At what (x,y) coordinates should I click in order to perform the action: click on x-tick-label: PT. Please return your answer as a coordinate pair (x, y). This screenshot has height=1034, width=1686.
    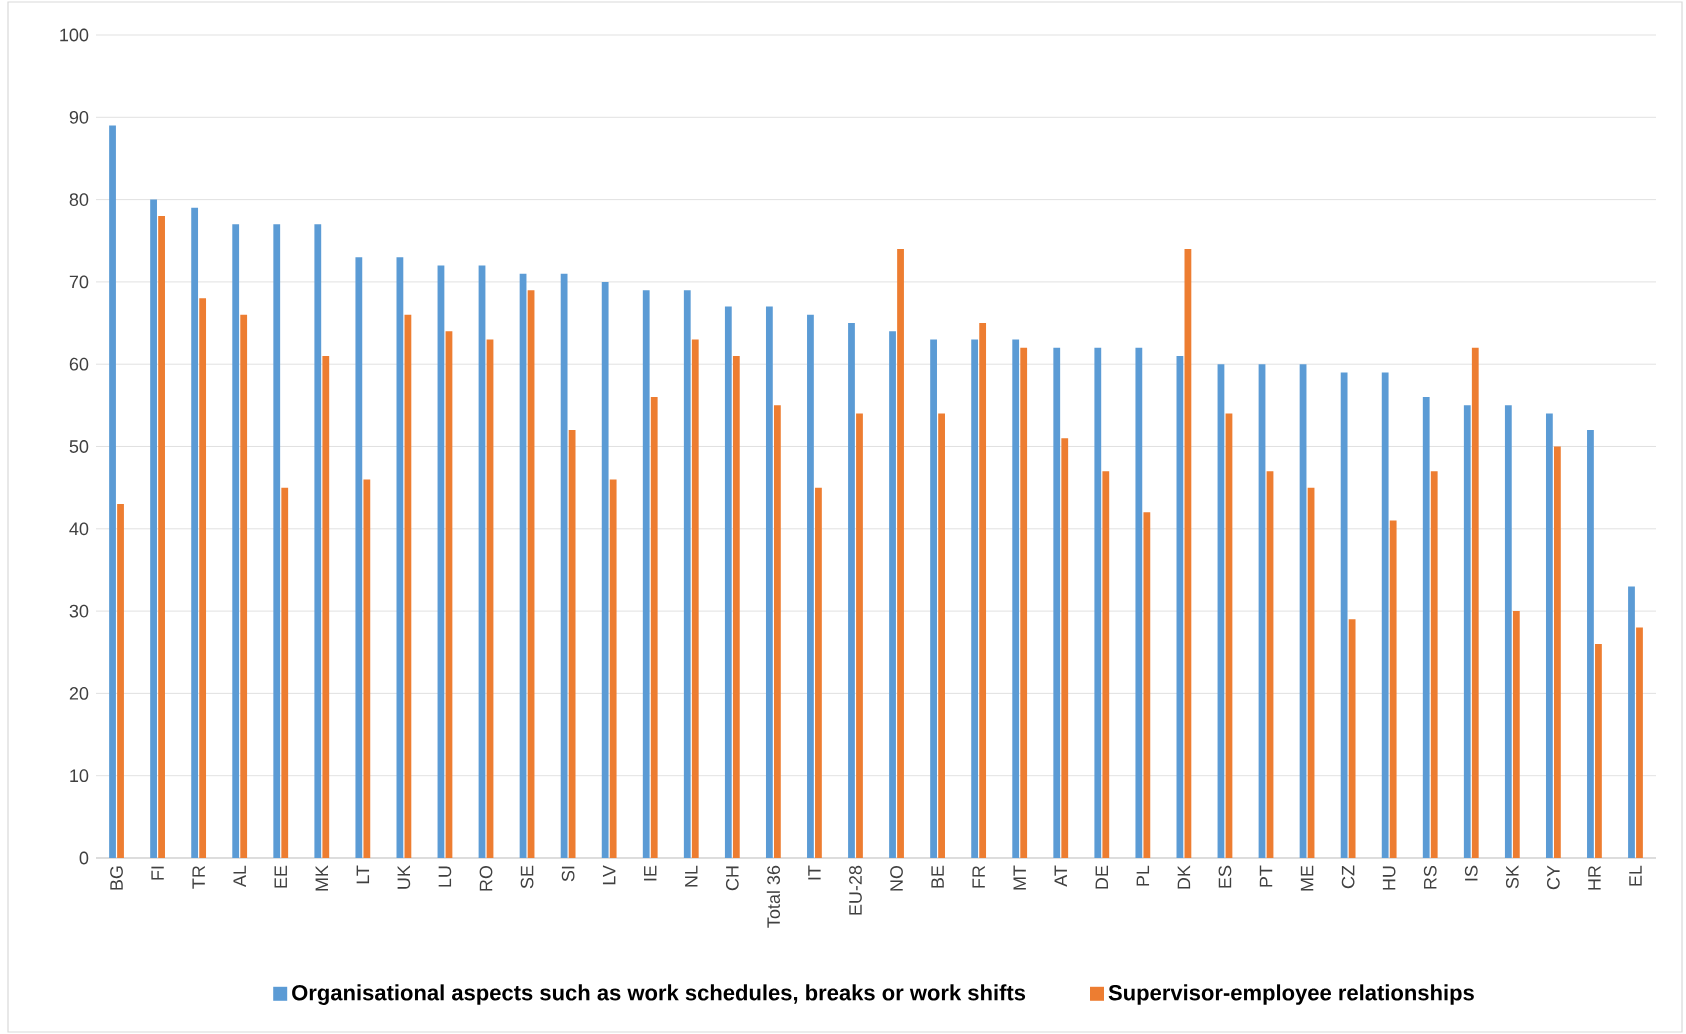
    Looking at the image, I should click on (1266, 876).